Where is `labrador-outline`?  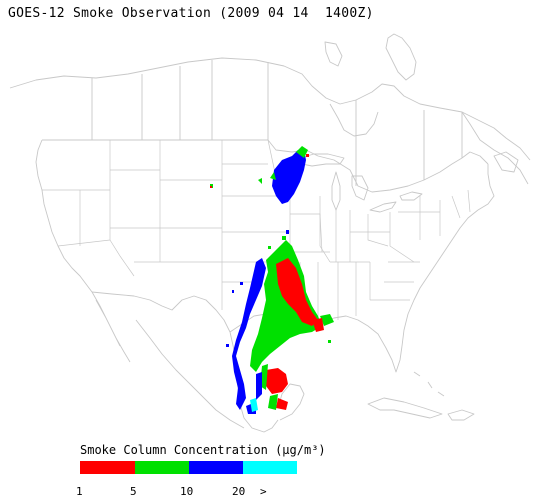 labrador-outline is located at coordinates (495, 148).